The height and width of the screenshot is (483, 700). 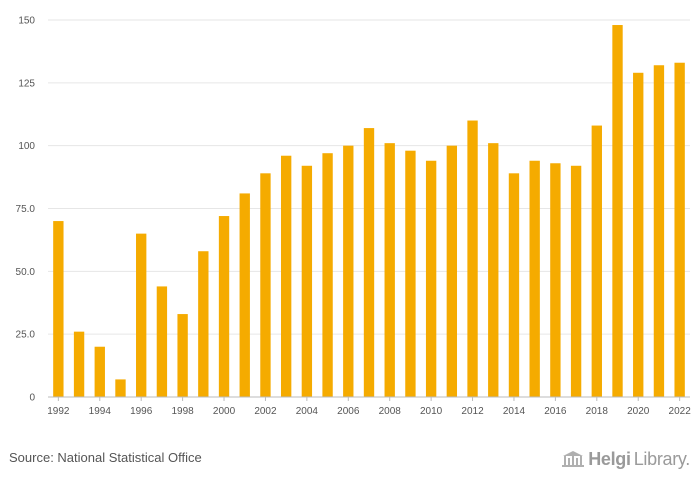 I want to click on library-building-icon, so click(x=573, y=459).